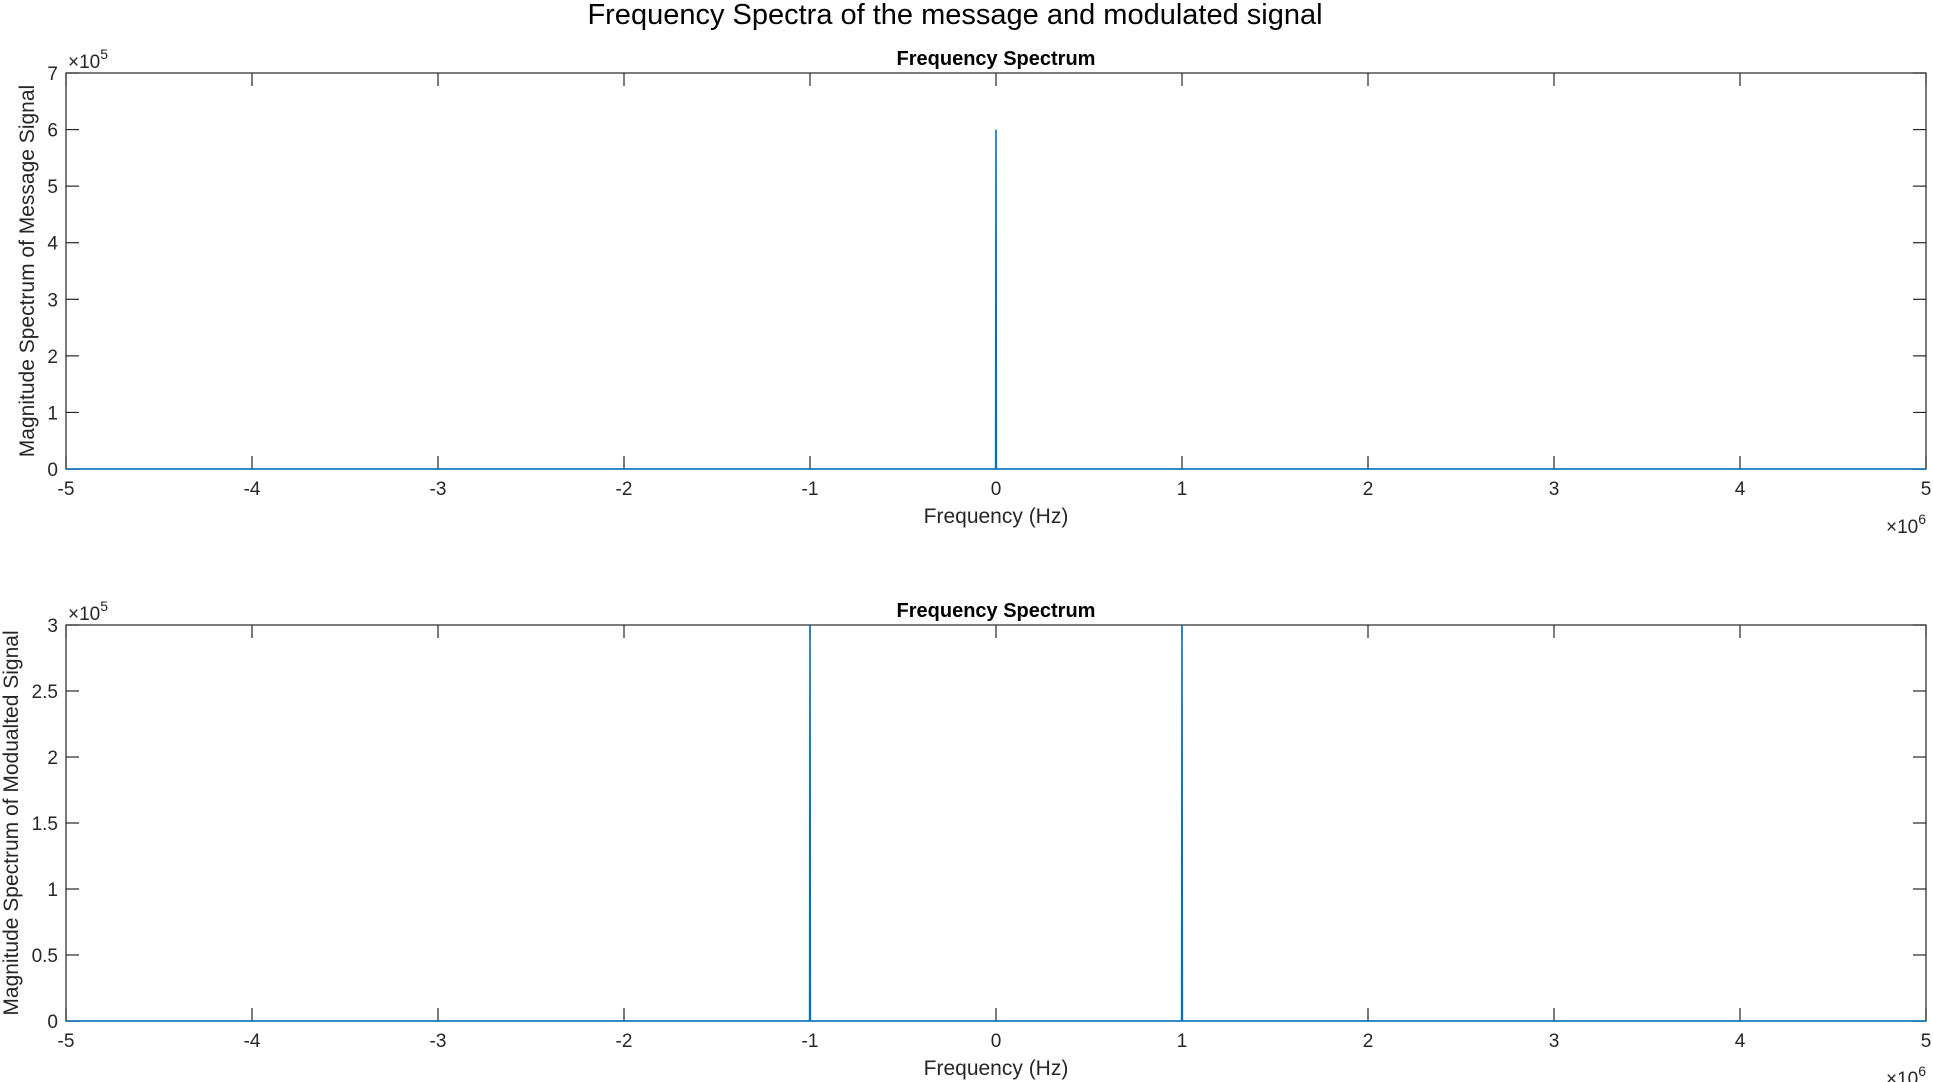 The height and width of the screenshot is (1082, 1933). Describe the element at coordinates (1926, 1041) in the screenshot. I see `modulated-xtick-label: 5` at that location.